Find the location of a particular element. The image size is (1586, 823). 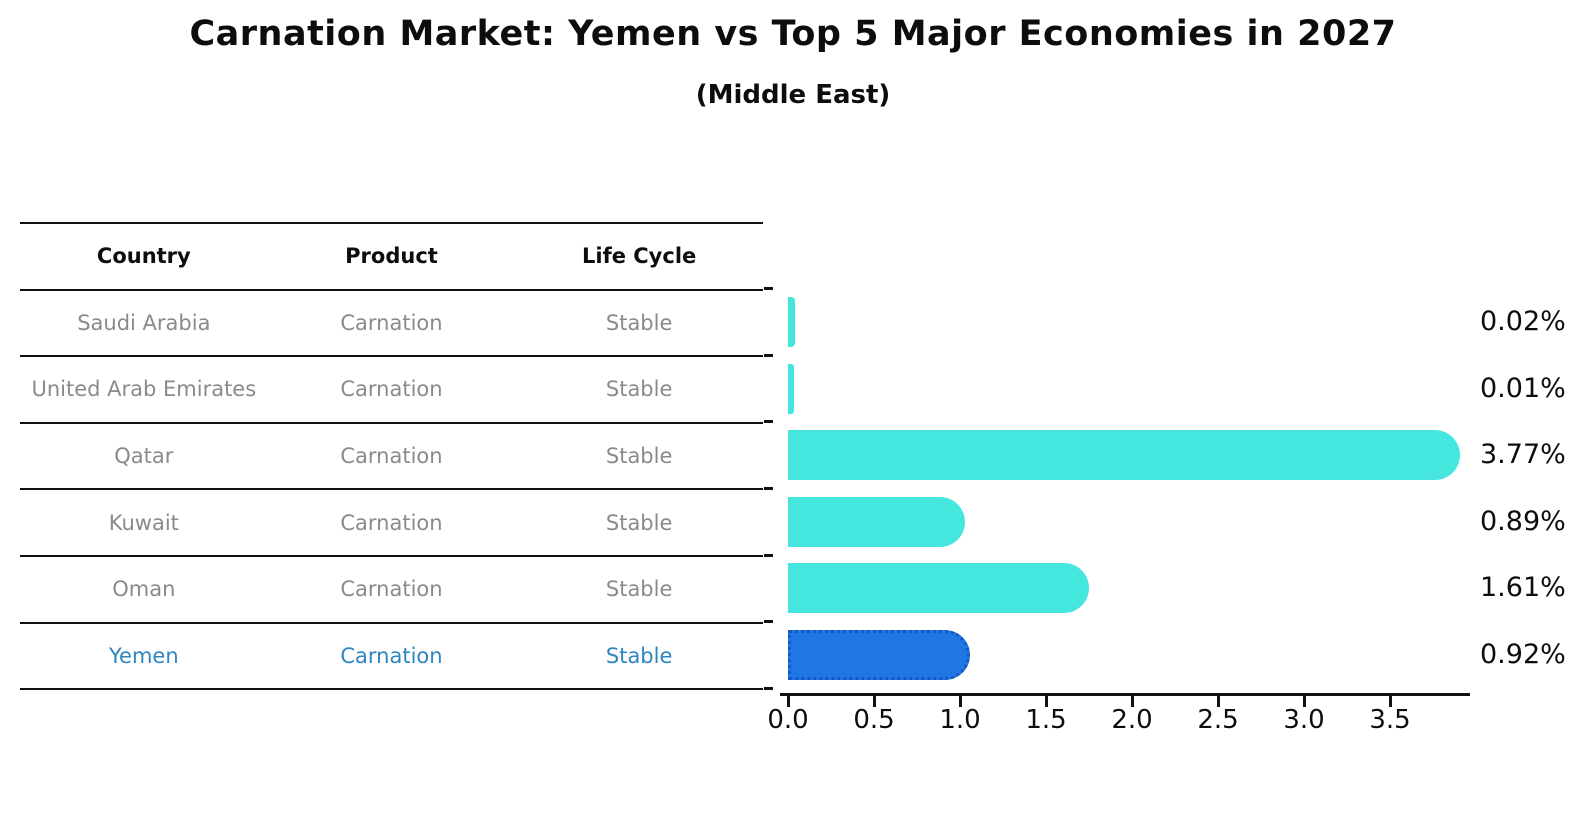

bar-saudi-arabia is located at coordinates (792, 321).